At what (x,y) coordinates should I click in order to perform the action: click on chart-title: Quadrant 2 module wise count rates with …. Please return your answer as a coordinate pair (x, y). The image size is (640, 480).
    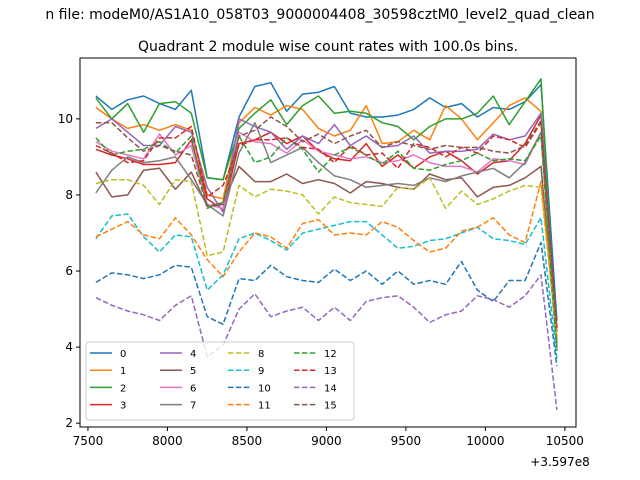
    Looking at the image, I should click on (328, 47).